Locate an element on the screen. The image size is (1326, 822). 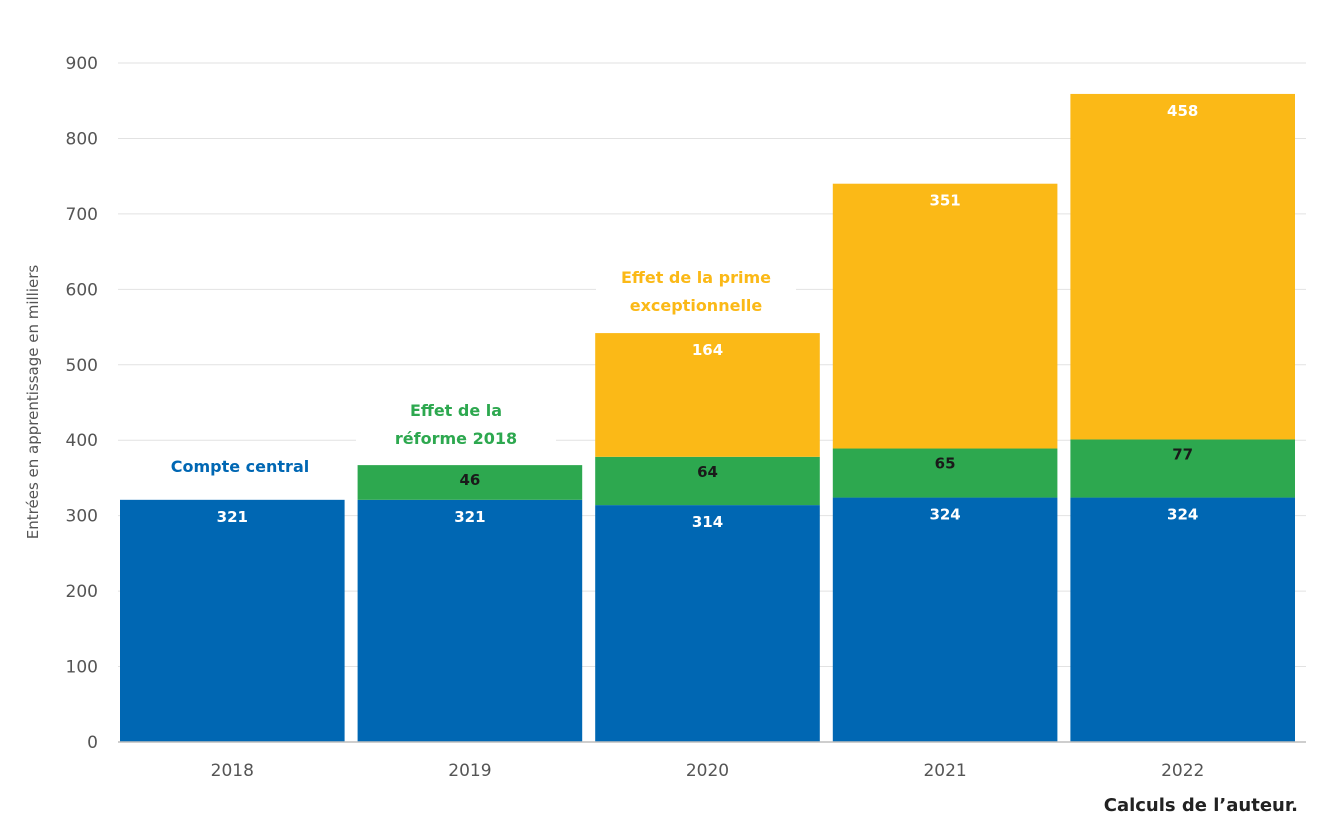
y-tick-label: 0 is located at coordinates (92, 743).